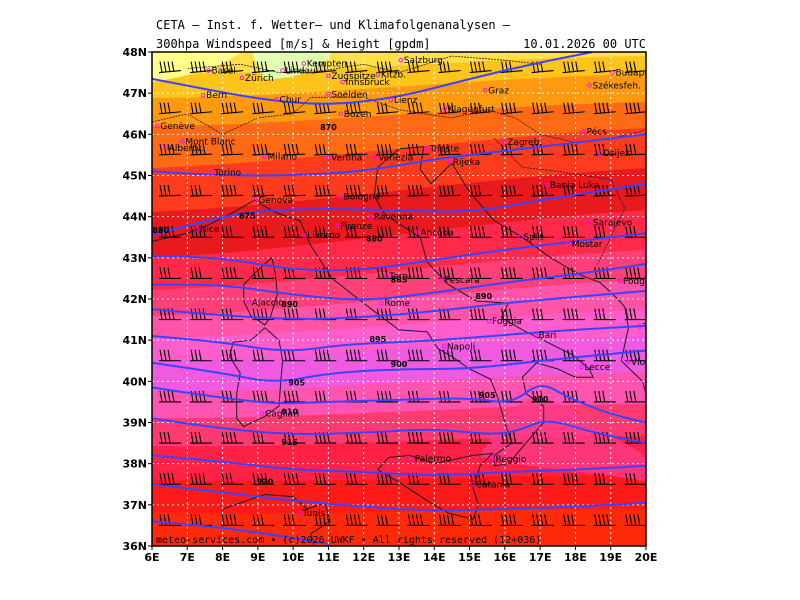 The height and width of the screenshot is (600, 800). I want to click on city-name: Tunis, so click(313, 514).